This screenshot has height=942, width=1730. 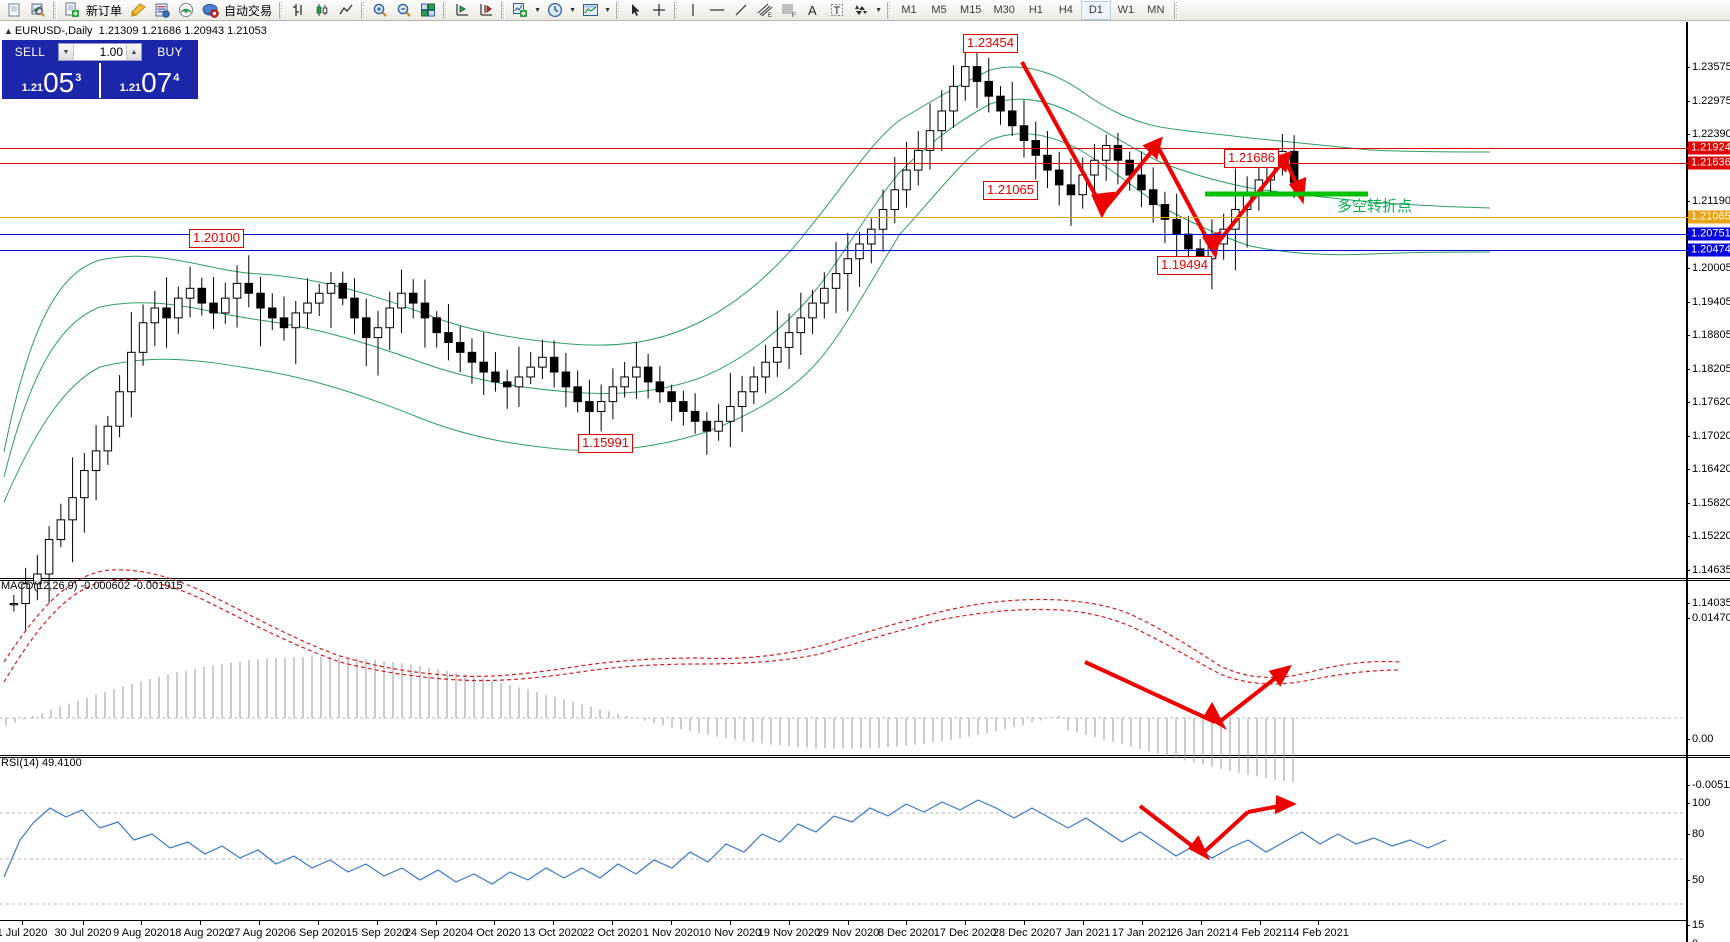 I want to click on chart-symbol-period: EURUSD-,Daily, so click(x=53, y=31).